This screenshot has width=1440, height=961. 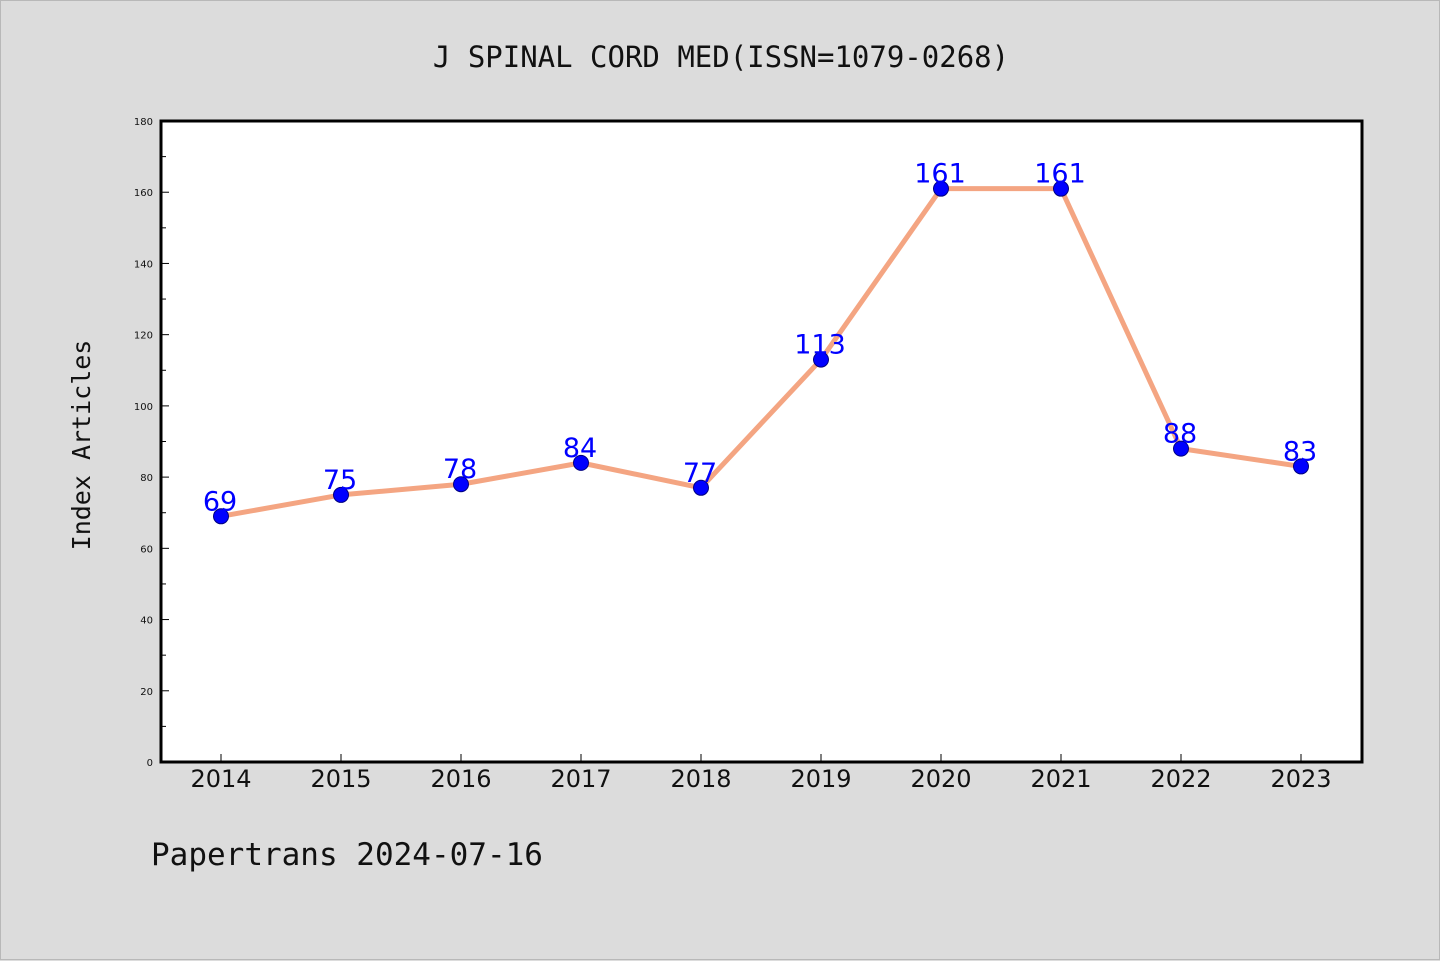 What do you see at coordinates (146, 549) in the screenshot?
I see `y-tick-label: 60` at bounding box center [146, 549].